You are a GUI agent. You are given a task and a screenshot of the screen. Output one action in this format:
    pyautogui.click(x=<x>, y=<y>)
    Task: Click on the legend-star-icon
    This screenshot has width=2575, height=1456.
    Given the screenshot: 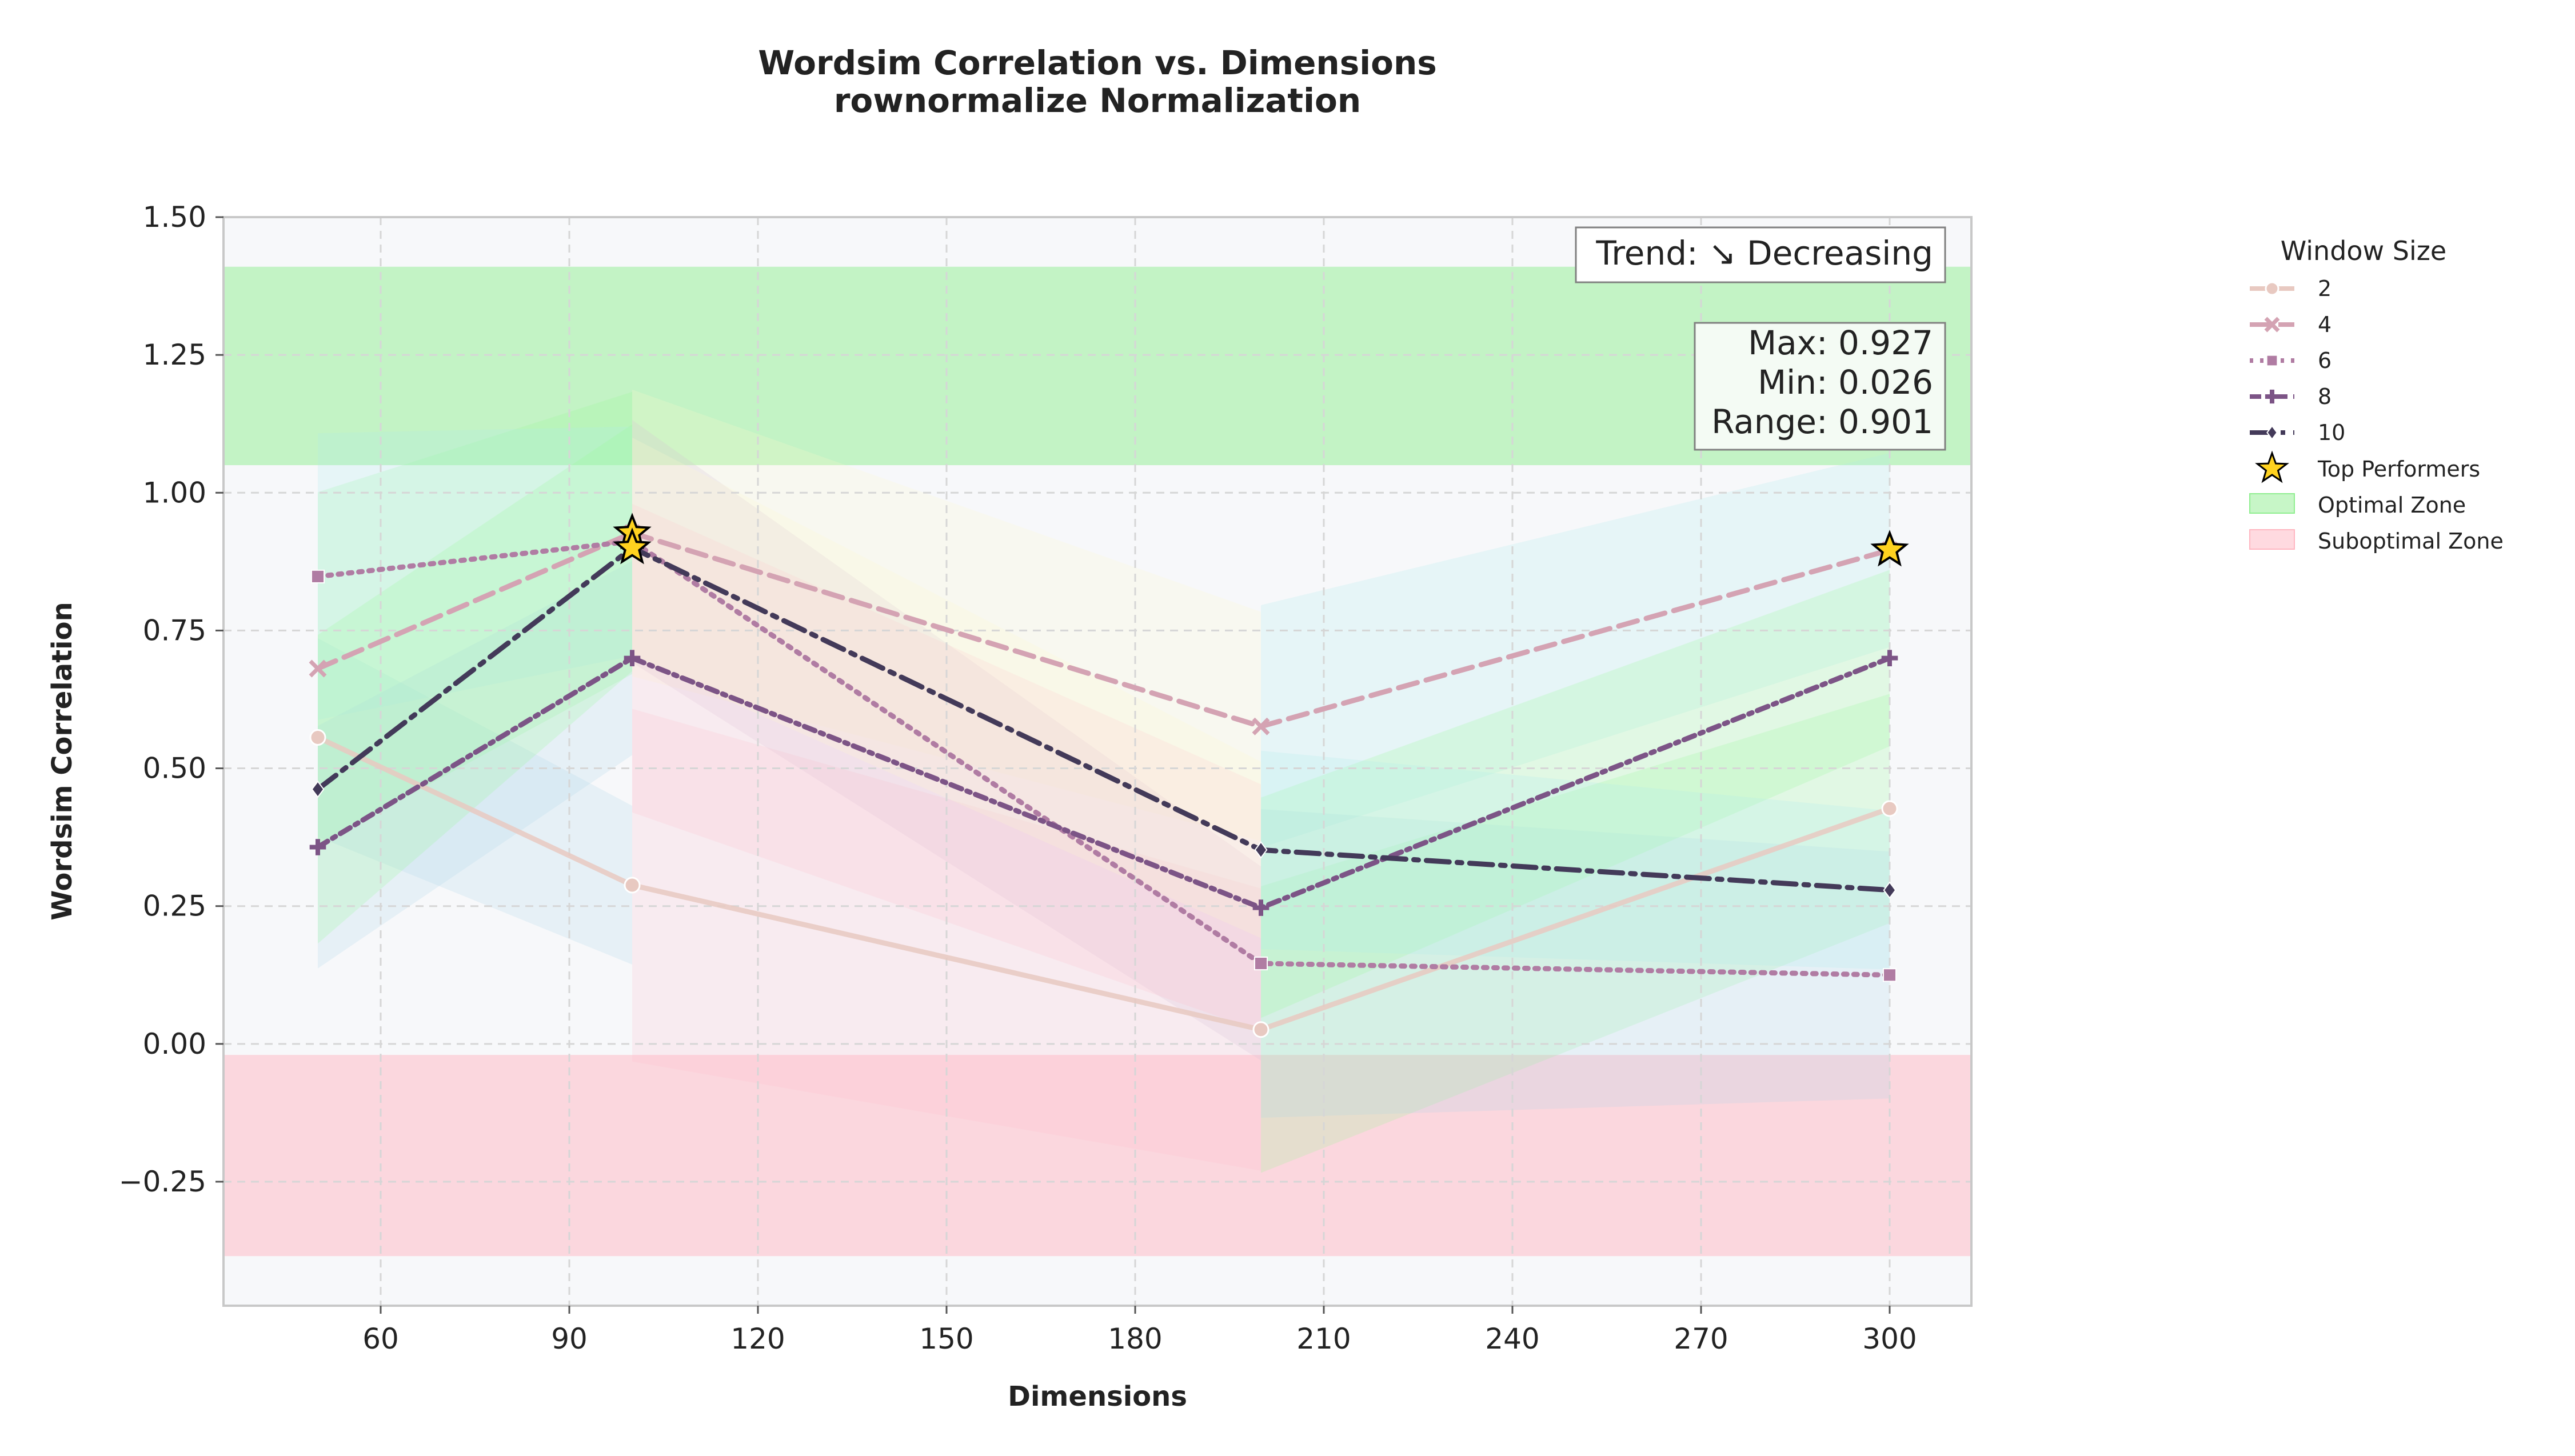 What is the action you would take?
    pyautogui.click(x=2272, y=466)
    